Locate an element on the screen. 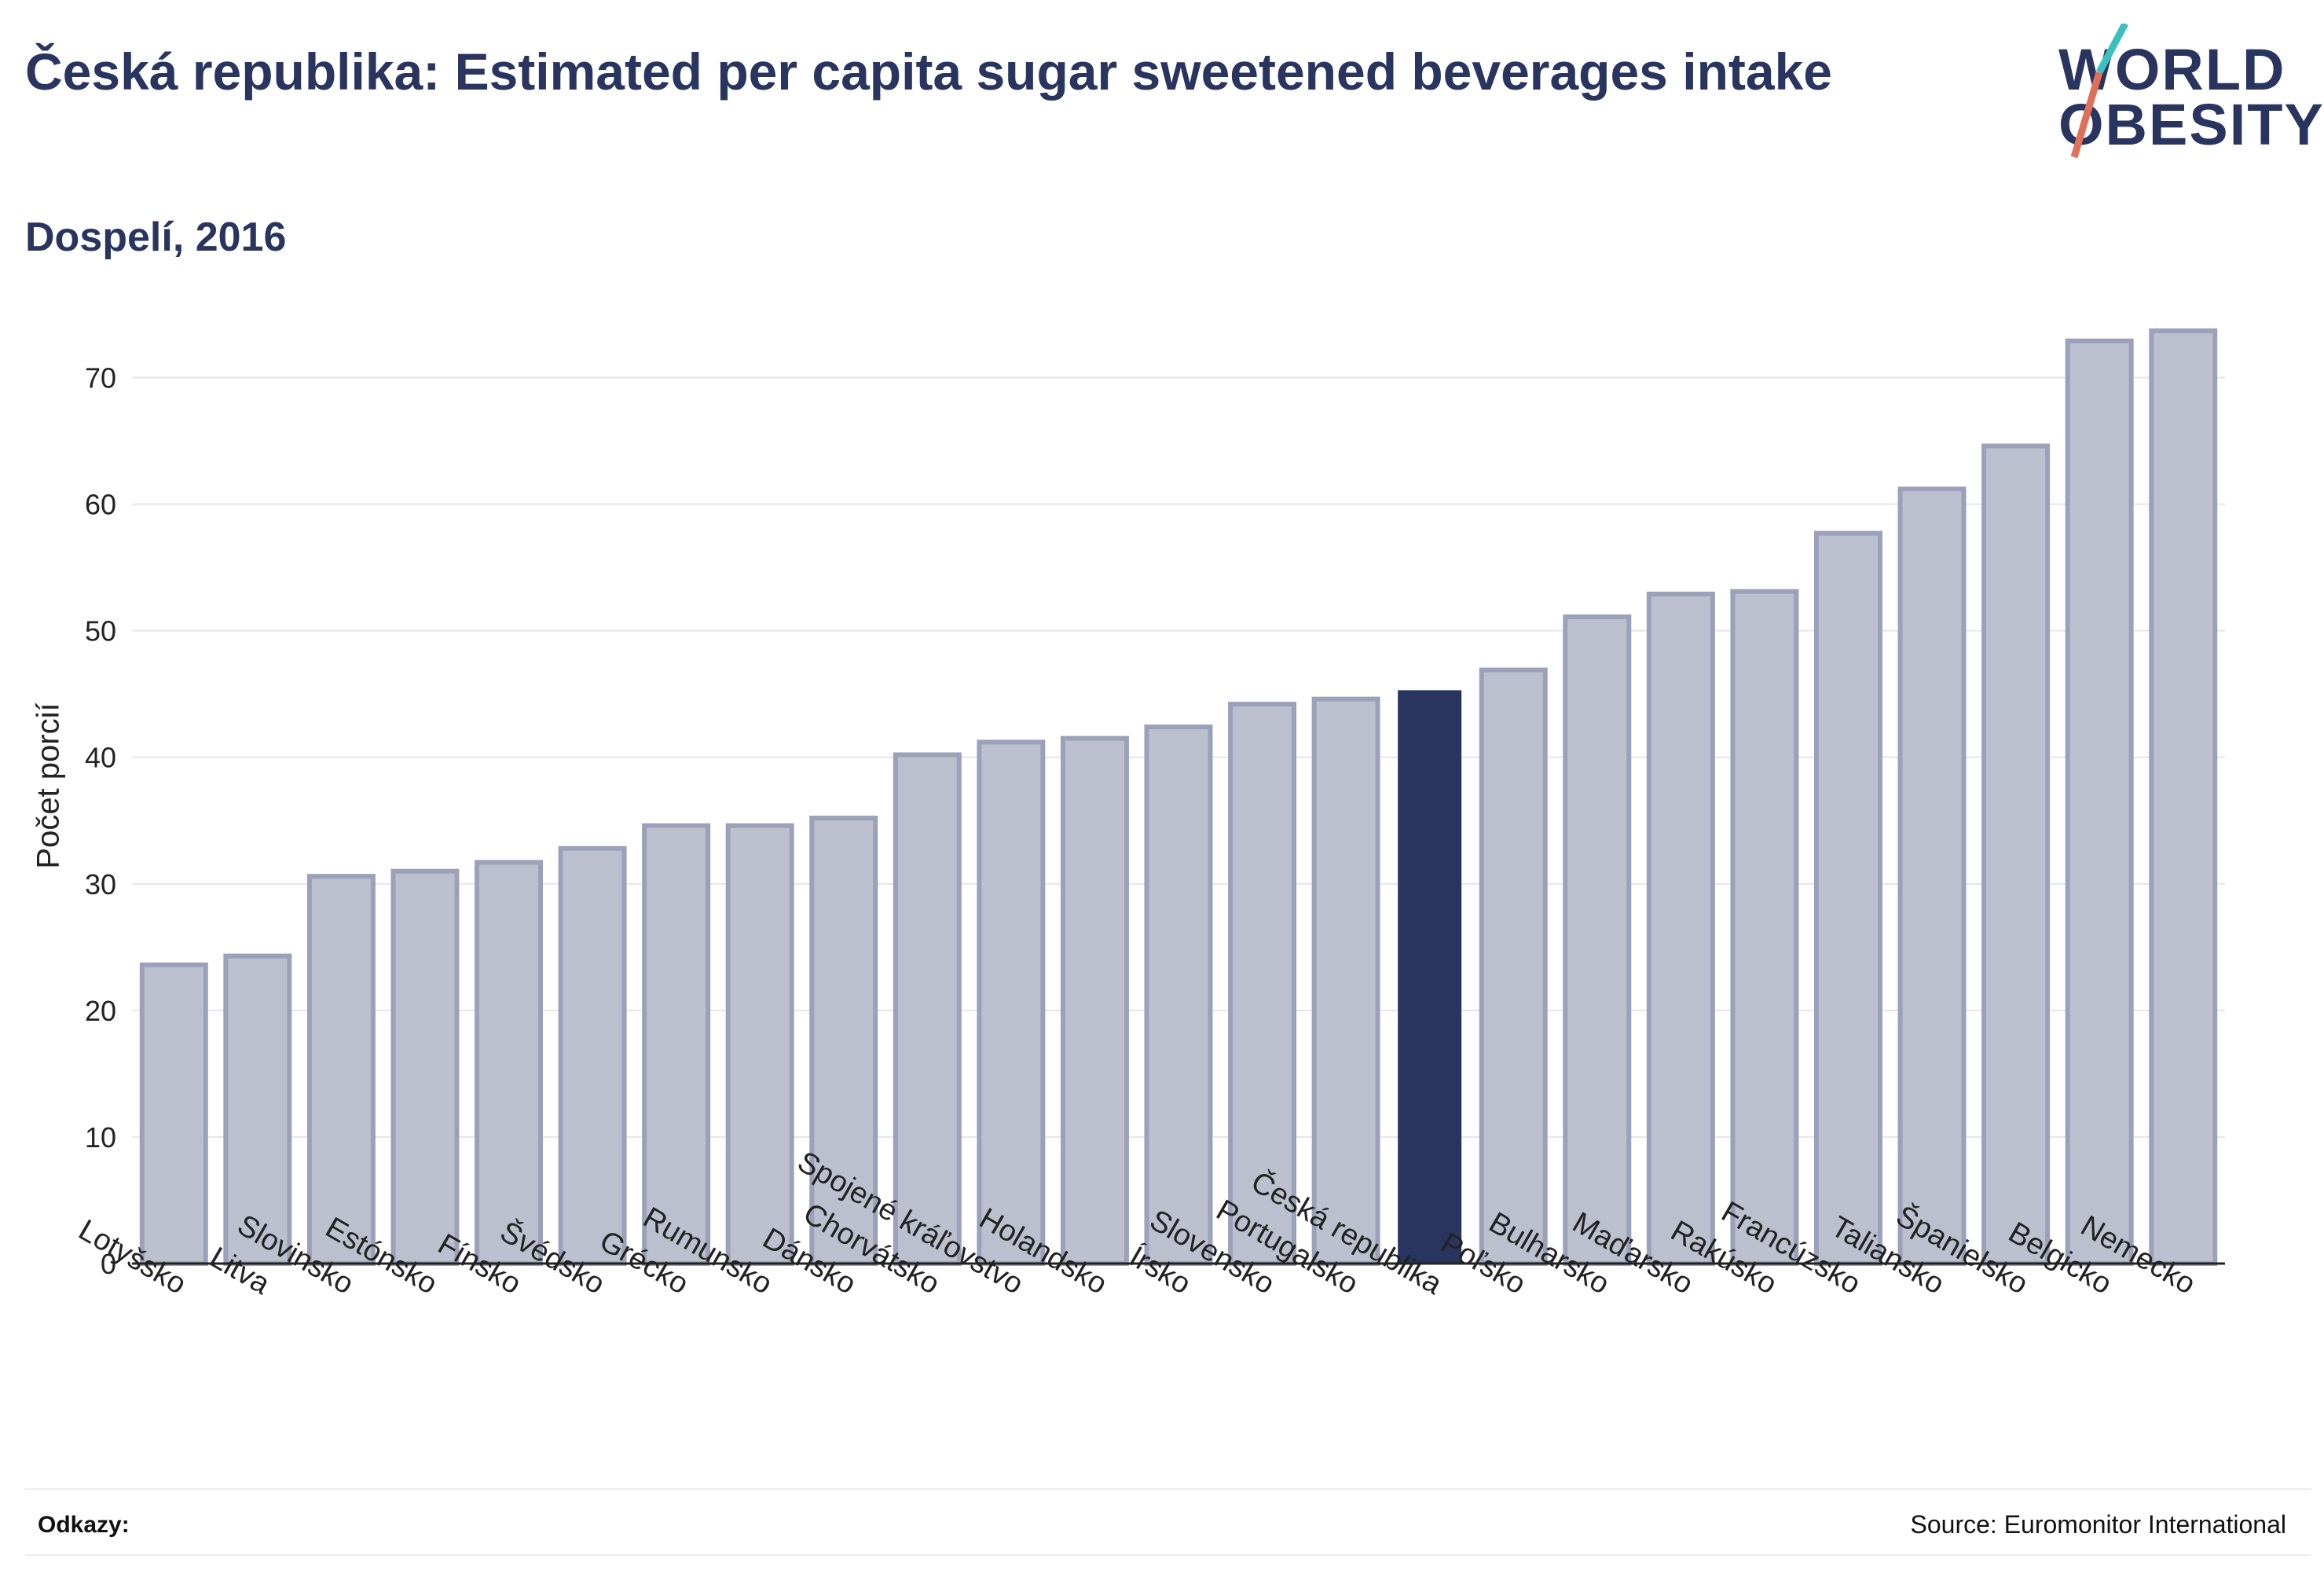  y-tick-label: 60 is located at coordinates (100, 505).